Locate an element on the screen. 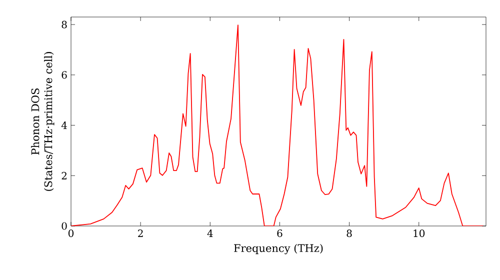 The height and width of the screenshot is (280, 500). x-tick-label: 4 is located at coordinates (210, 233).